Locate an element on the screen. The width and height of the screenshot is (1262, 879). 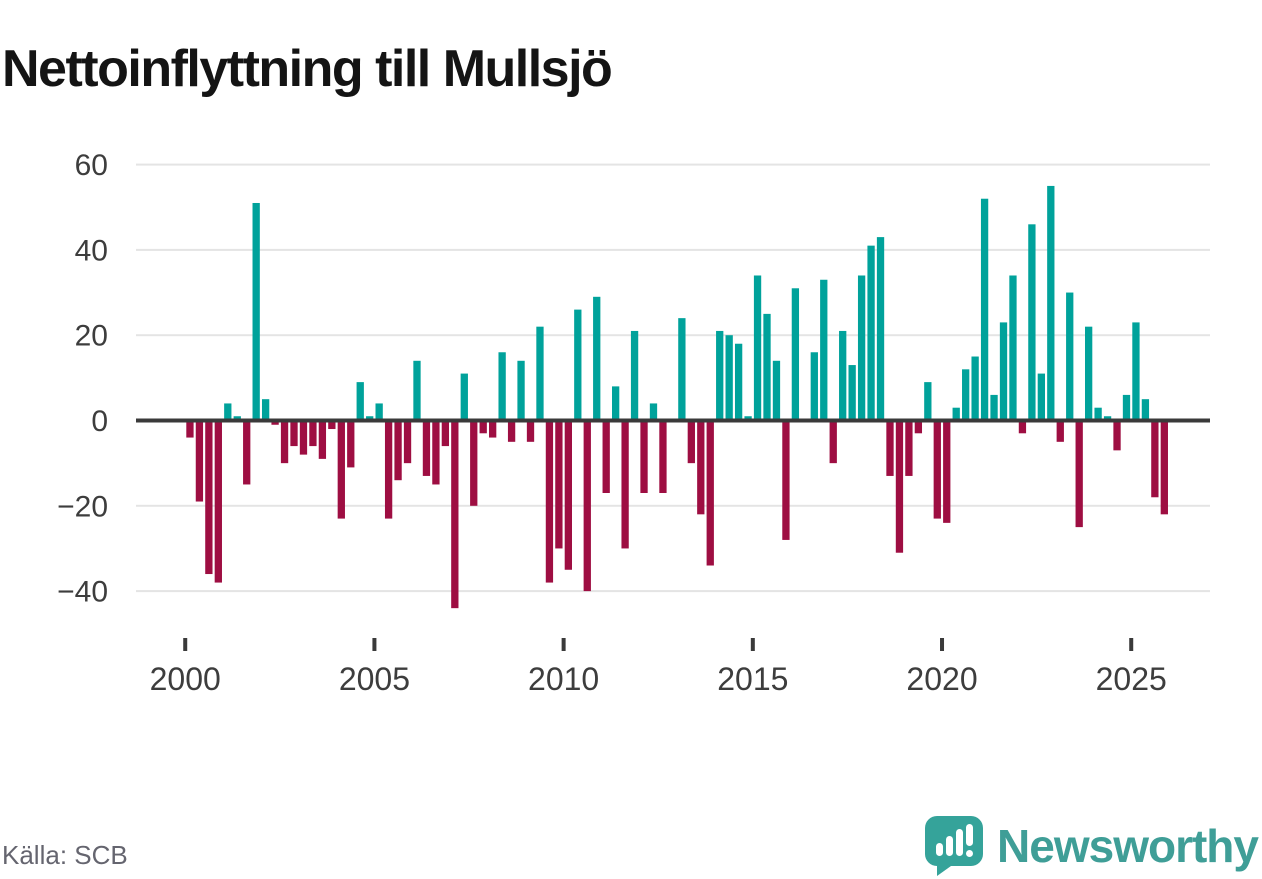
svg-text: 20 is located at coordinates (91, 336).